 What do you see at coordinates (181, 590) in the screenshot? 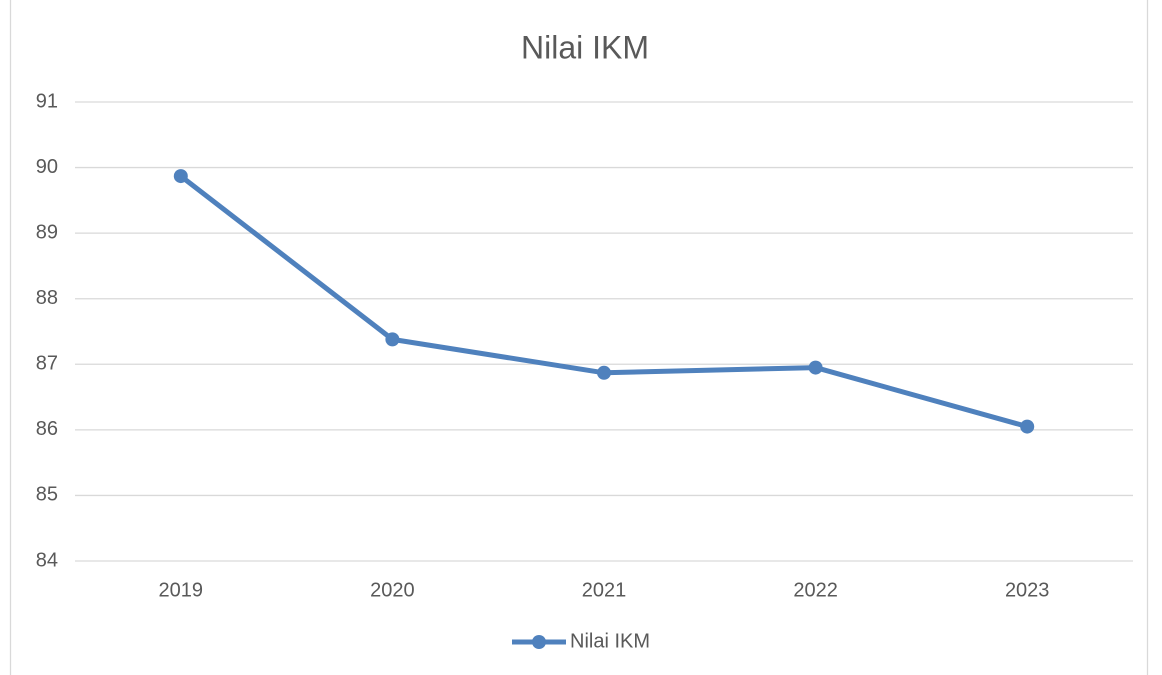
I see `x-tick-label: 2019` at bounding box center [181, 590].